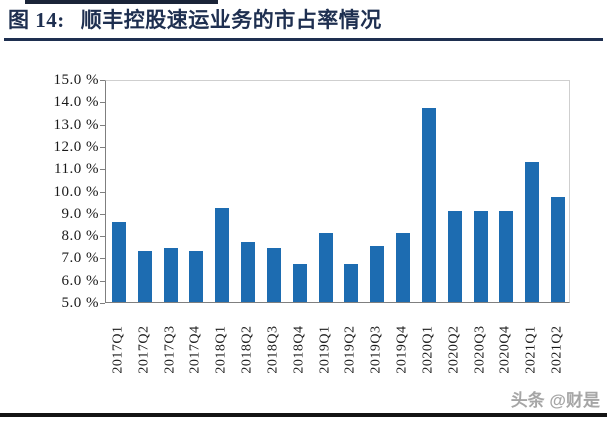 This screenshot has width=607, height=422. Describe the element at coordinates (299, 283) in the screenshot. I see `bar-2018Q4` at that location.